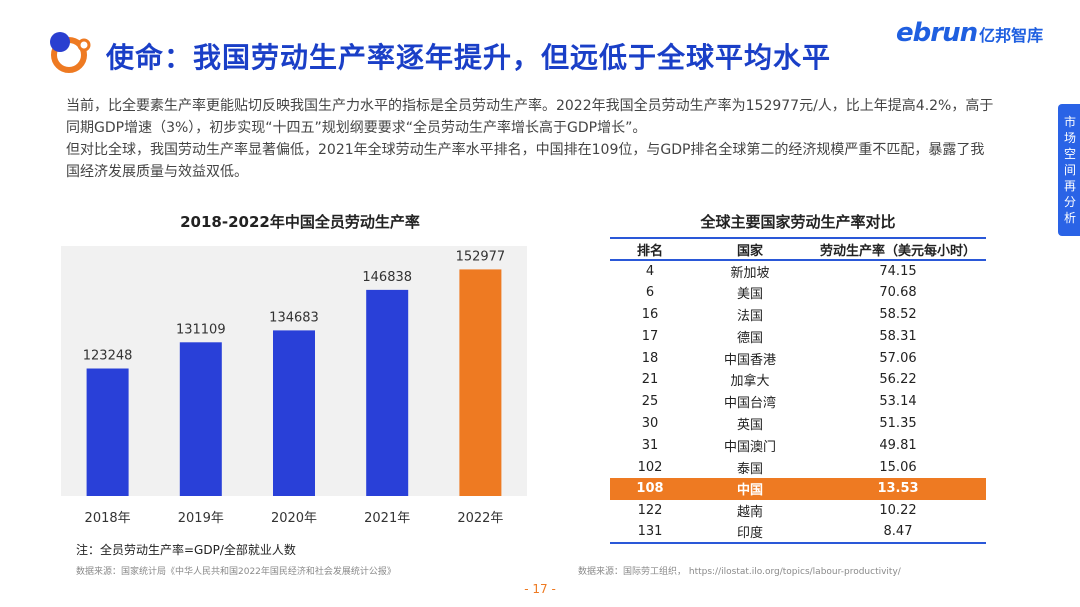 The width and height of the screenshot is (1080, 607). Describe the element at coordinates (1069, 138) in the screenshot. I see `side-tab-char: 场` at that location.